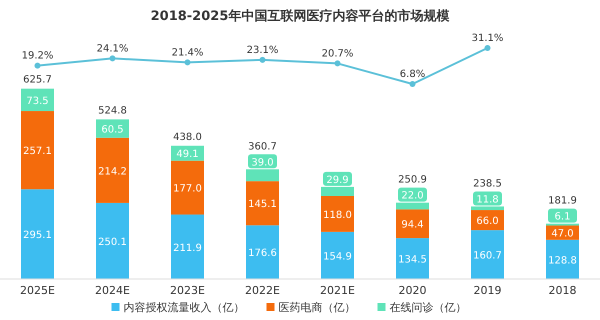 Image resolution: width=600 pixels, height=320 pixels. Describe the element at coordinates (37, 80) in the screenshot. I see `total-label: 625.7` at that location.